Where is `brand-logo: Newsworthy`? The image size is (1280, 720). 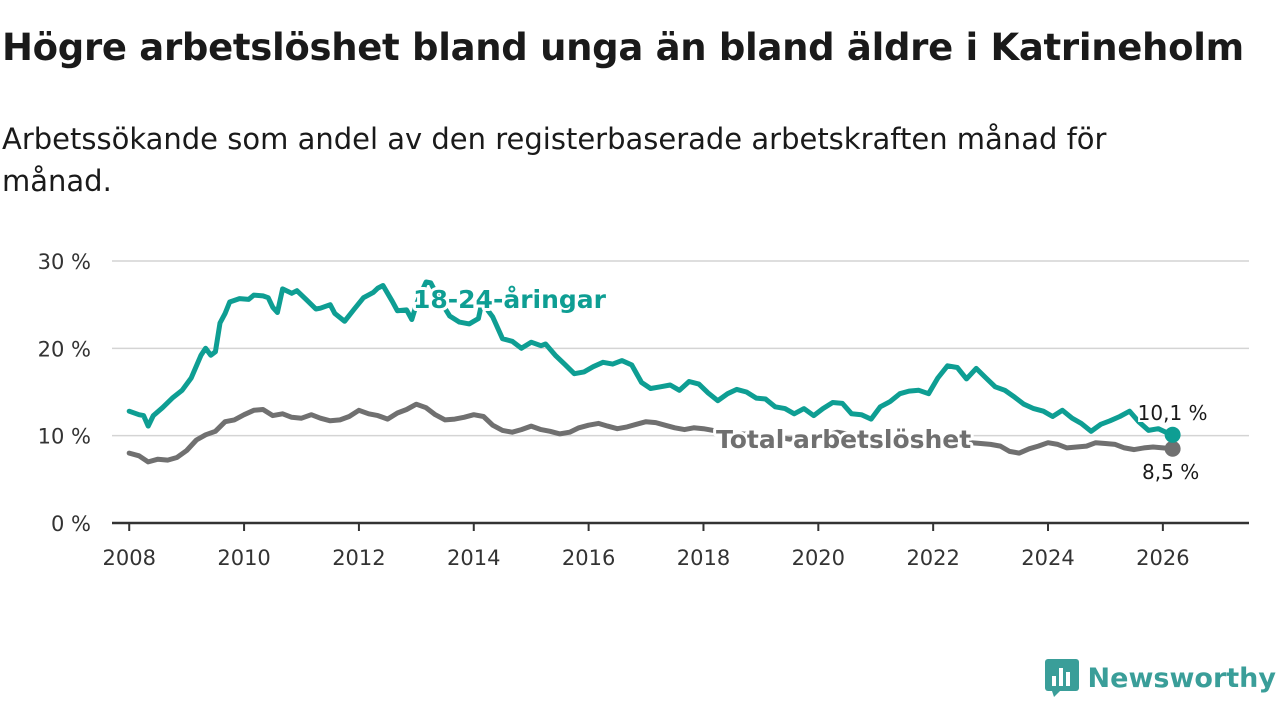 brand-logo: Newsworthy is located at coordinates (1160, 678).